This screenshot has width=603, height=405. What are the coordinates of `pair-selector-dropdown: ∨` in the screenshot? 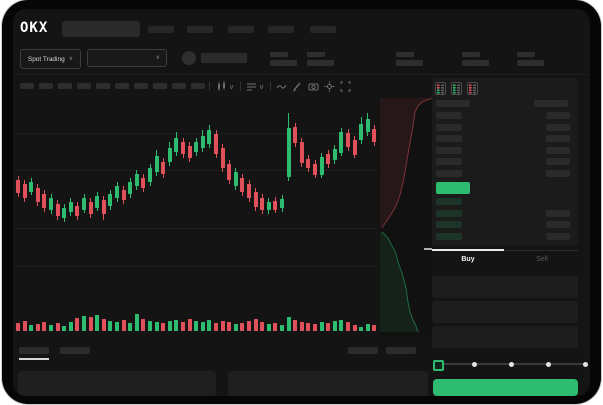 It's located at (127, 58).